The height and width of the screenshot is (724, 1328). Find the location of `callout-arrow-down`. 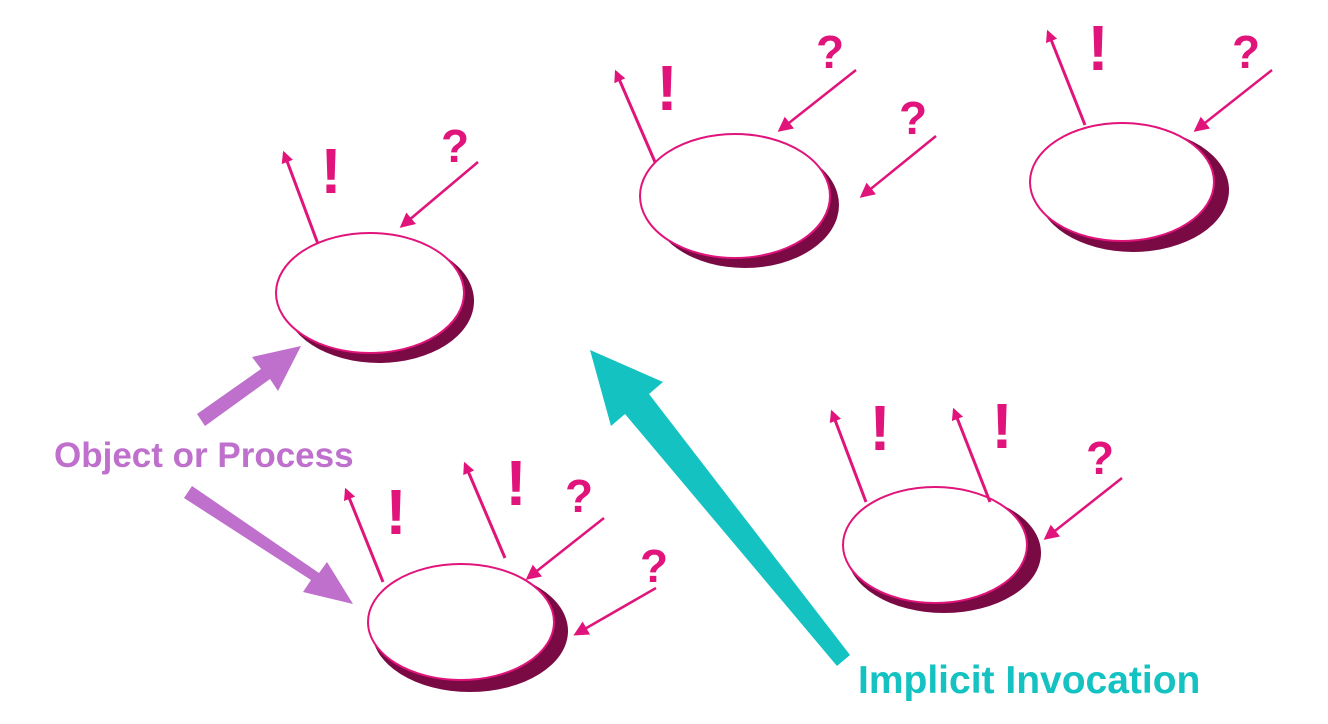

callout-arrow-down is located at coordinates (268, 545).